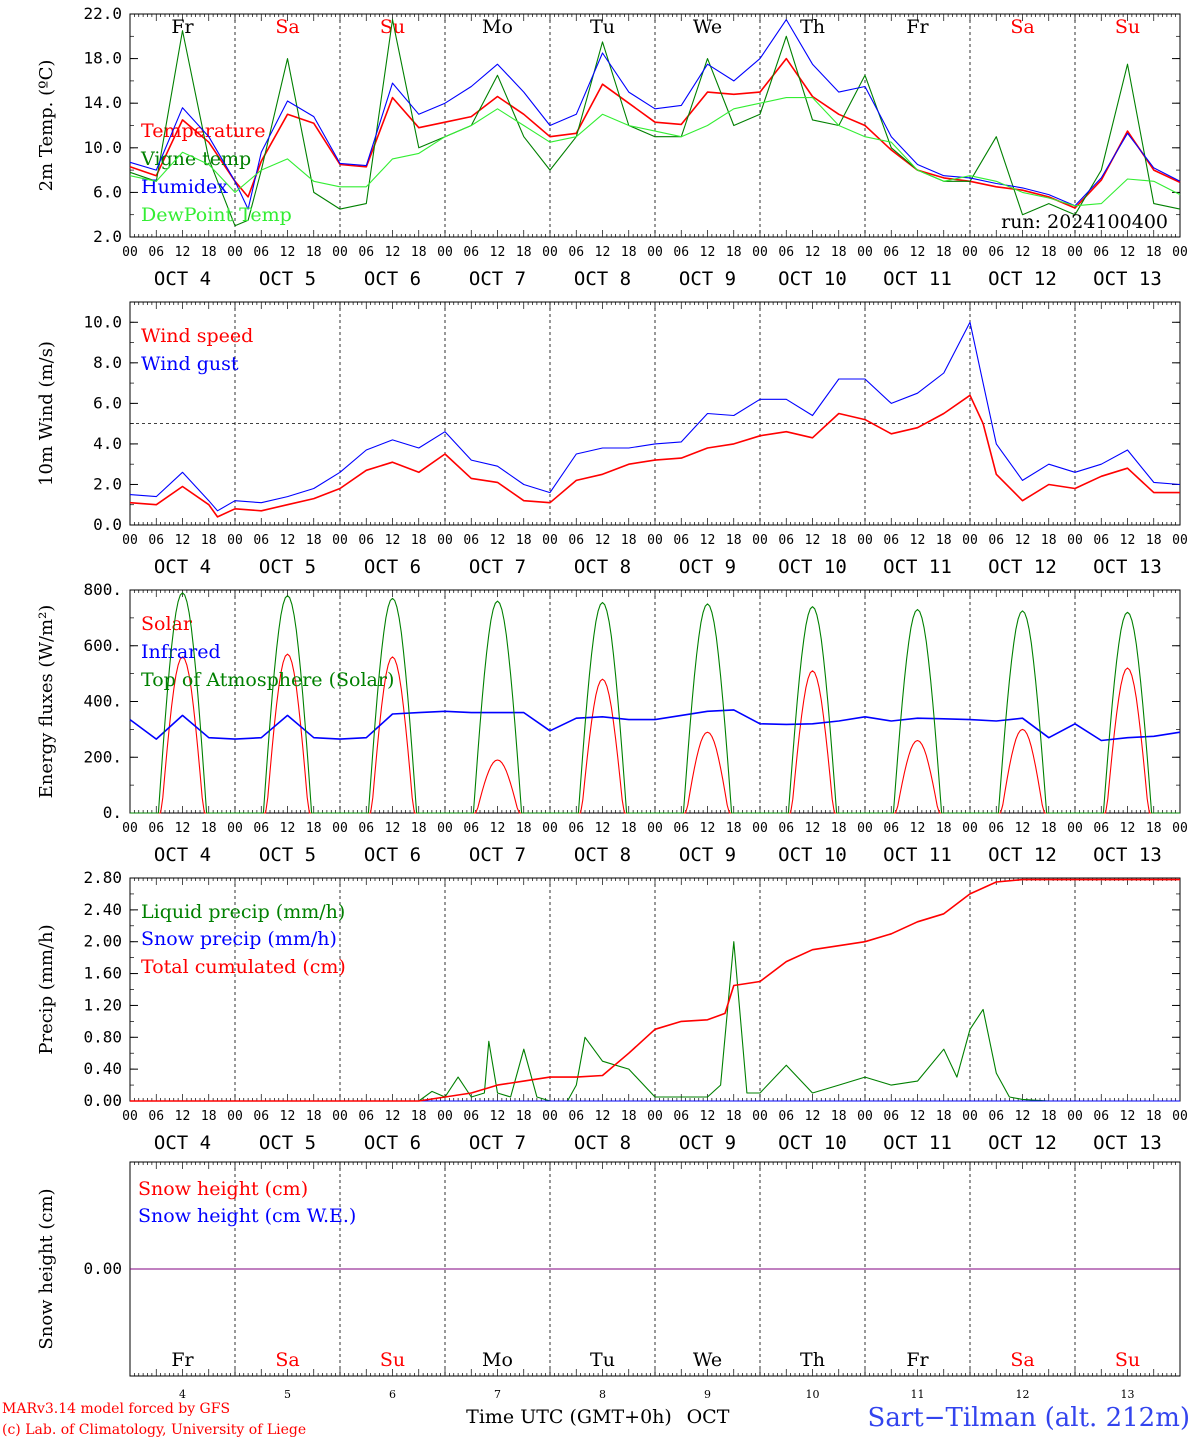 The height and width of the screenshot is (1445, 1194). I want to click on y-tick-label: 2.00, so click(102, 941).